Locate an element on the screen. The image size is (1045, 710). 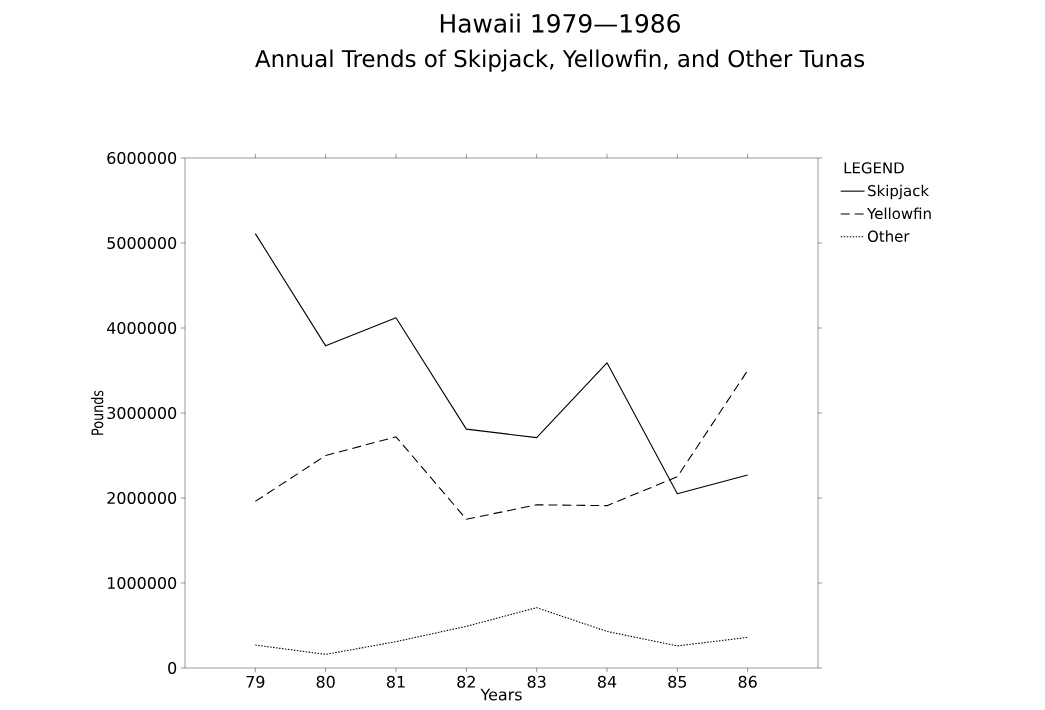
x-tick-label: 80 is located at coordinates (325, 681).